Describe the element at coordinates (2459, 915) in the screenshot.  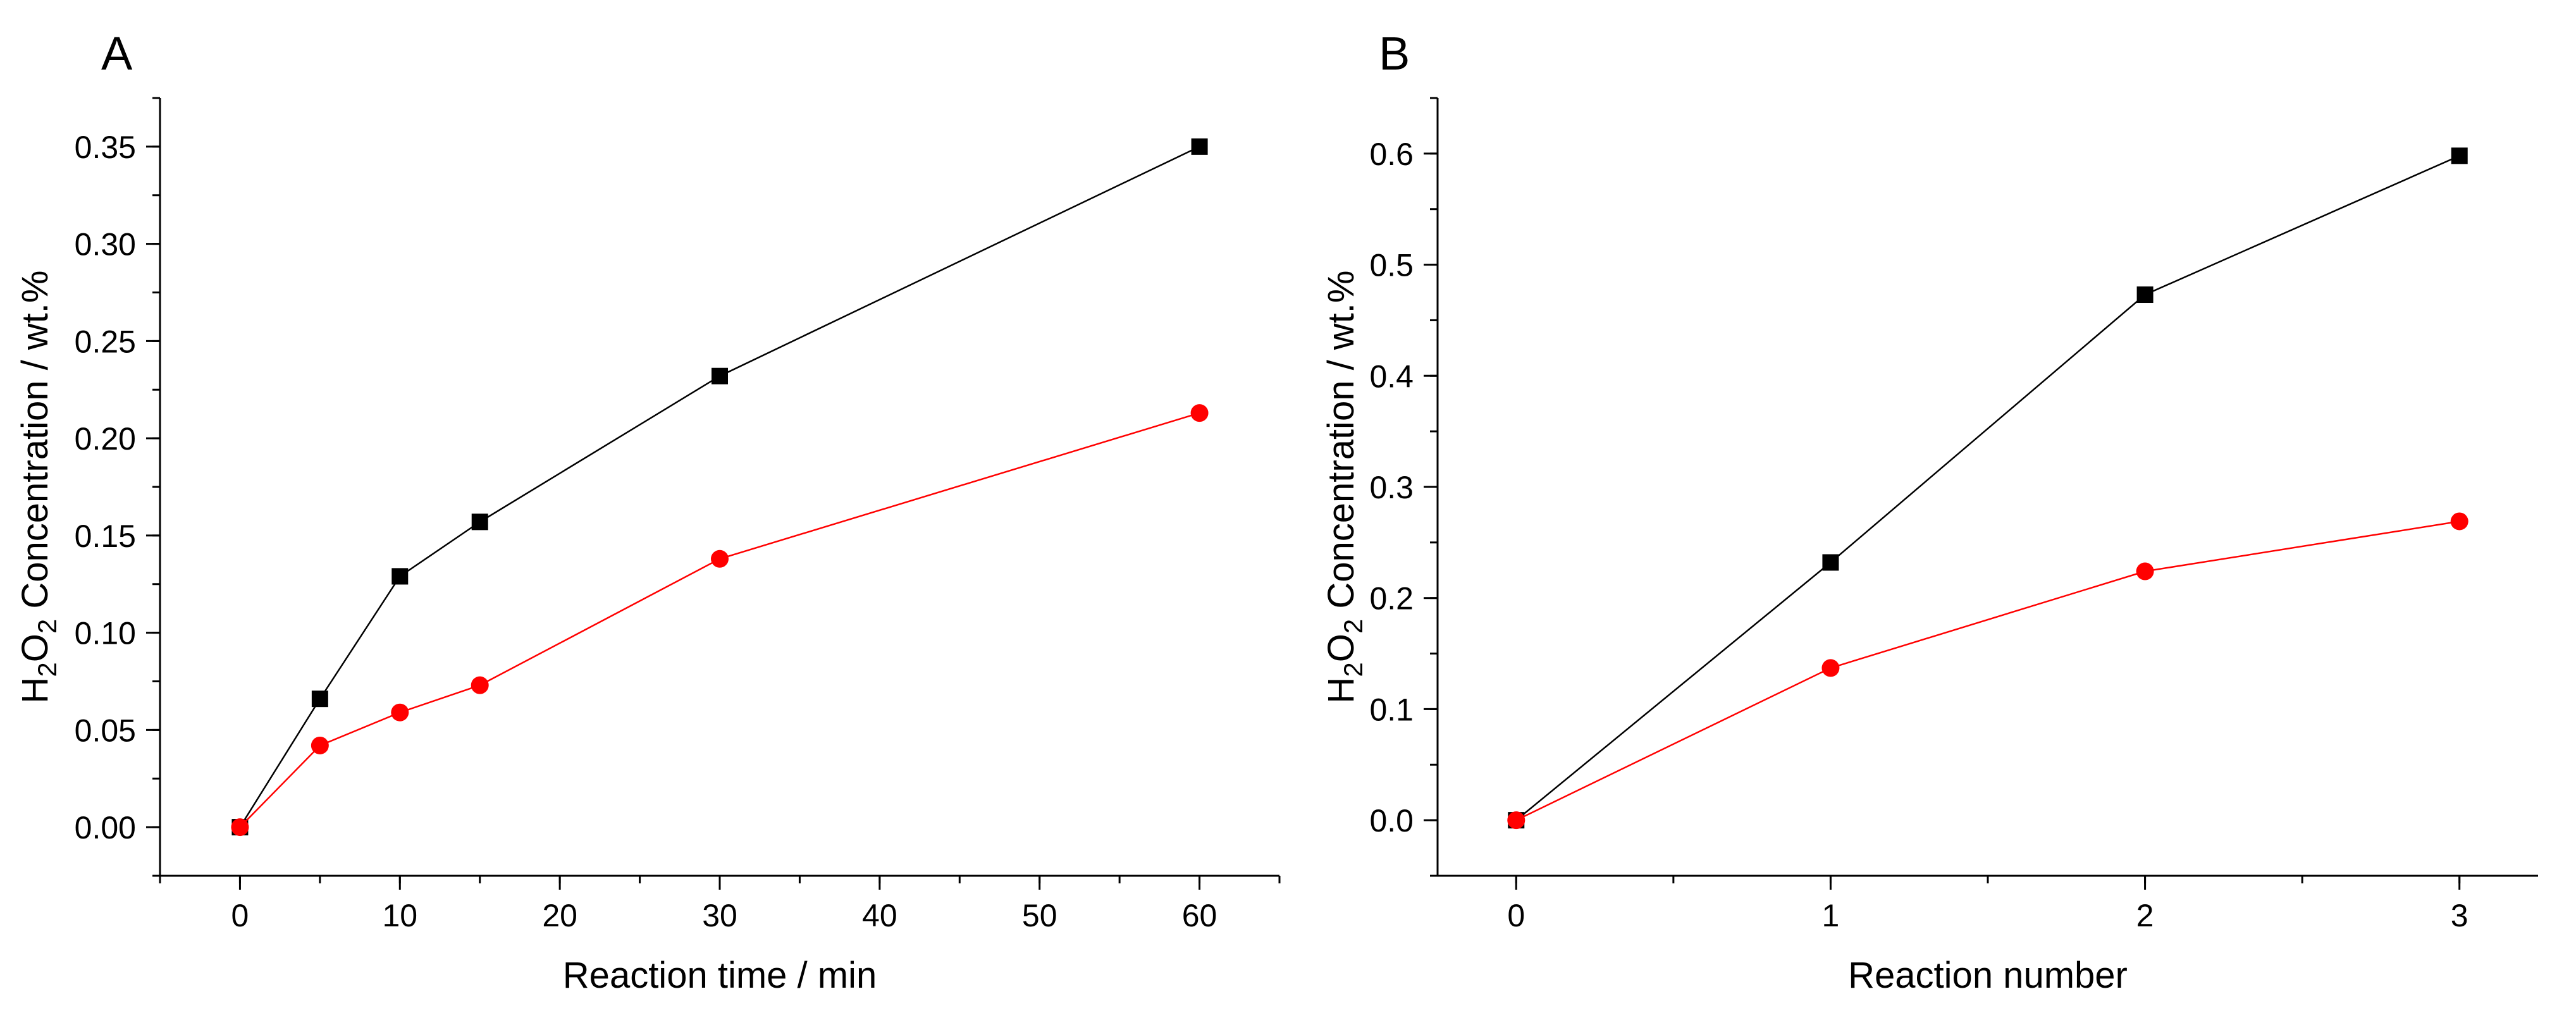
I see `x-tick-label: 3` at that location.